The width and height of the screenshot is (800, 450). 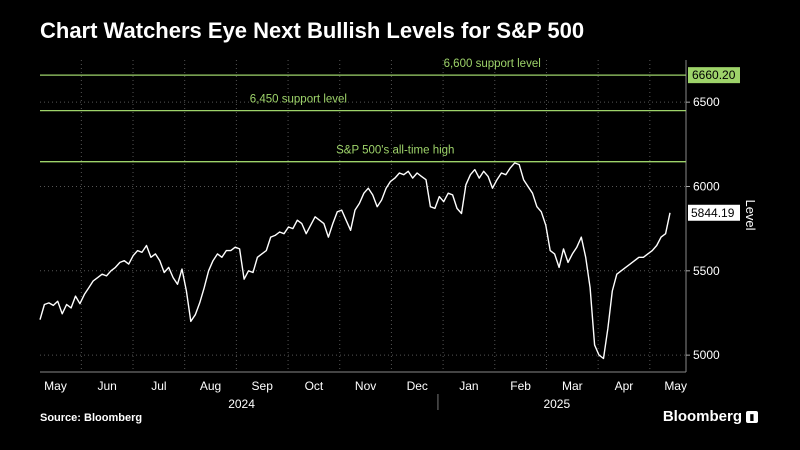 What do you see at coordinates (395, 151) in the screenshot?
I see `reference-line-label: S&P 500's all-time high` at bounding box center [395, 151].